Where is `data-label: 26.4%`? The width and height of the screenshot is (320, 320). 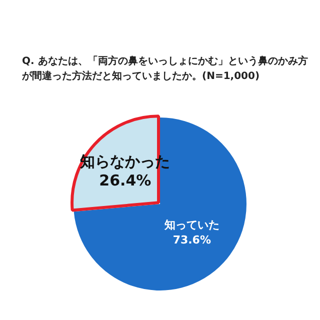
data-label: 26.4% is located at coordinates (125, 180).